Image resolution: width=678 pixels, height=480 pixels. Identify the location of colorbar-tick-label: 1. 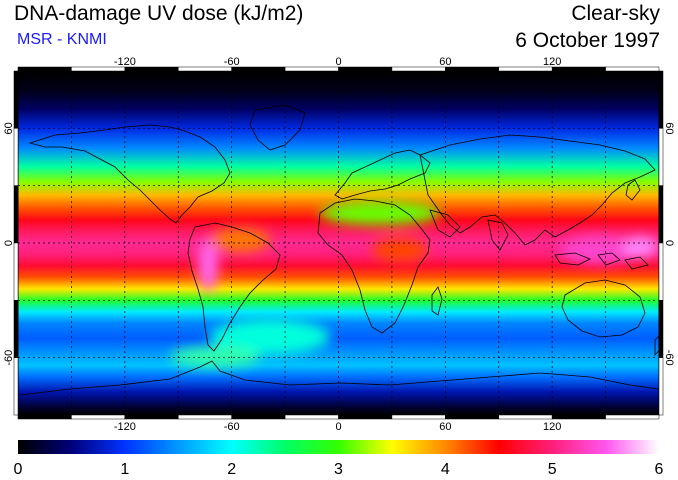
(124, 469).